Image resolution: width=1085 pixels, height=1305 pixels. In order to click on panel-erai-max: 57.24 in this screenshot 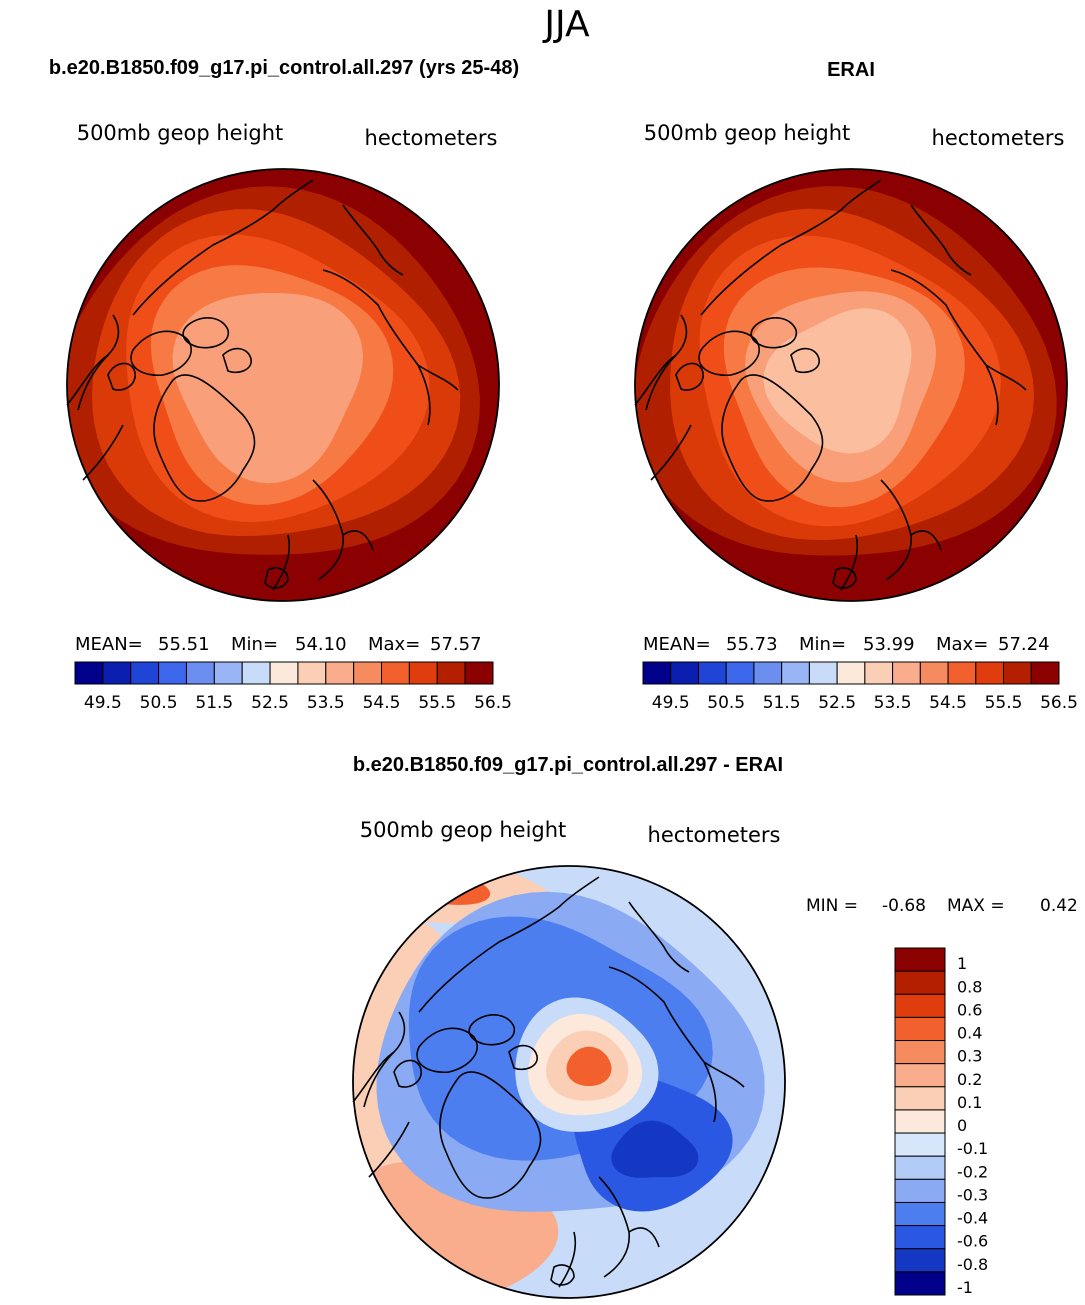, I will do `click(1024, 644)`.